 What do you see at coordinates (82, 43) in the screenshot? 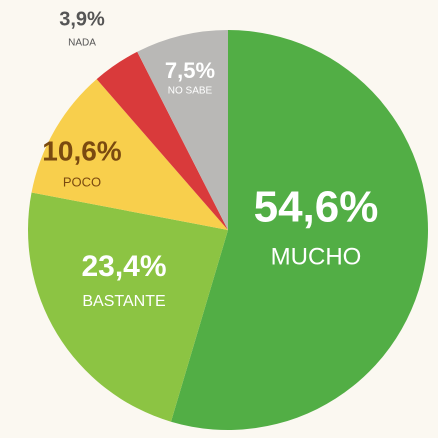
I see `category-label: NADA` at bounding box center [82, 43].